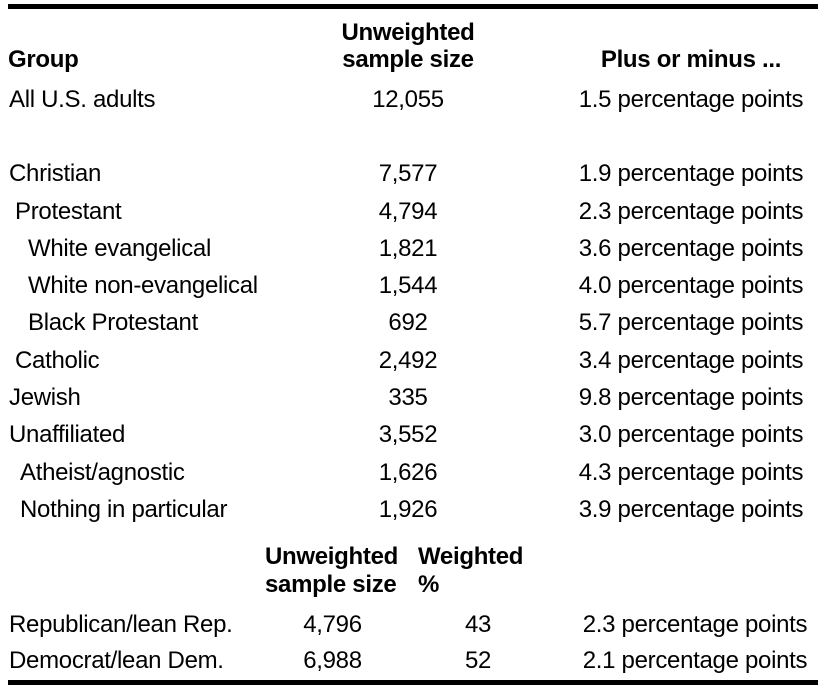 Image resolution: width=832 pixels, height=688 pixels. I want to click on group-cell: Democrat/lean Dem., so click(116, 661).